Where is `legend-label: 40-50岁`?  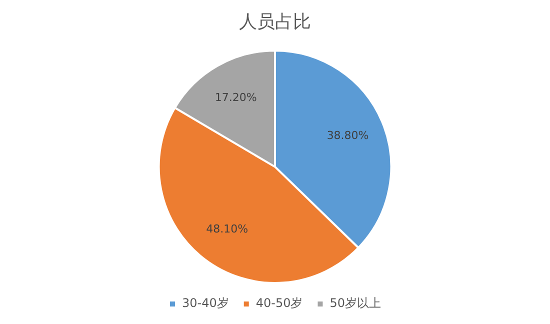 legend-label: 40-50岁 is located at coordinates (279, 303).